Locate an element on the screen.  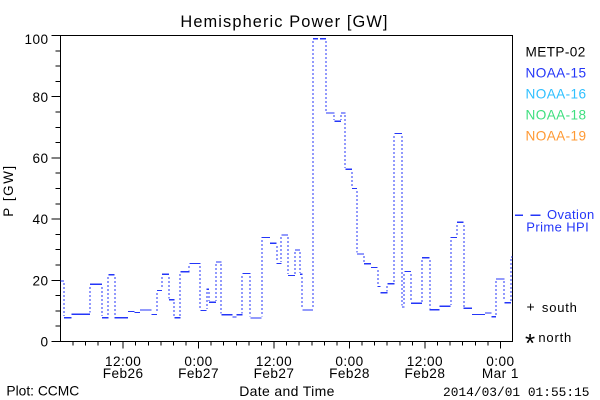
svg-text: Hemispheric Power [GW] is located at coordinates (284, 22).